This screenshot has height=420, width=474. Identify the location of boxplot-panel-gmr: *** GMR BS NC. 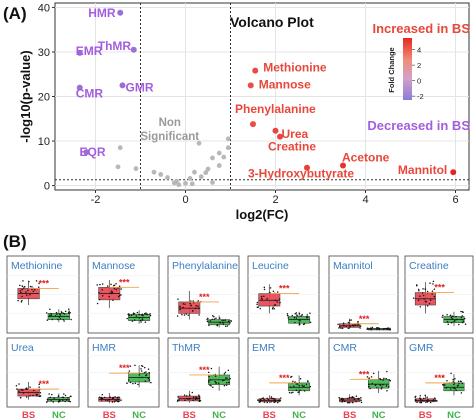
(439, 378).